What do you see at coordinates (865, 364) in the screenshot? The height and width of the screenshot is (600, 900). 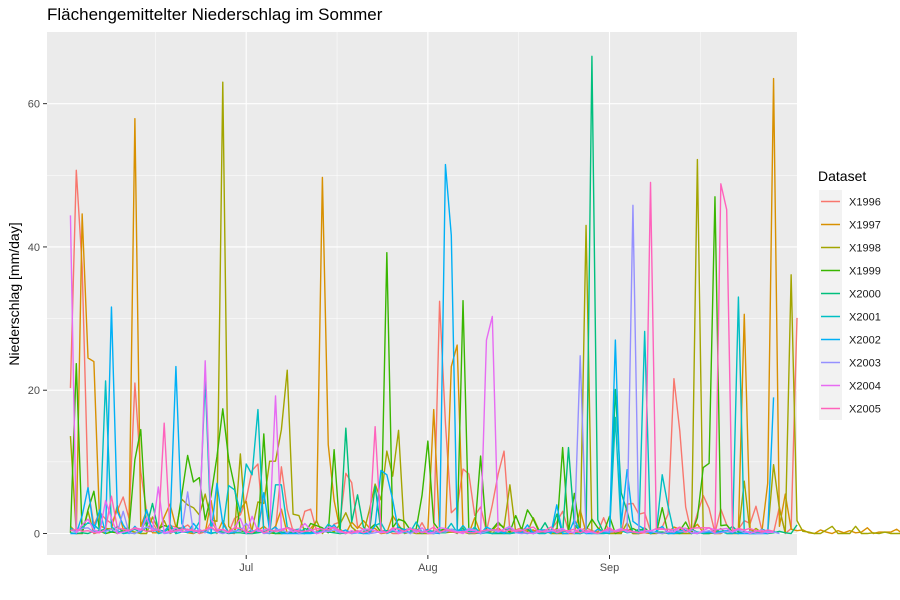 I see `legend-label: X2003` at bounding box center [865, 364].